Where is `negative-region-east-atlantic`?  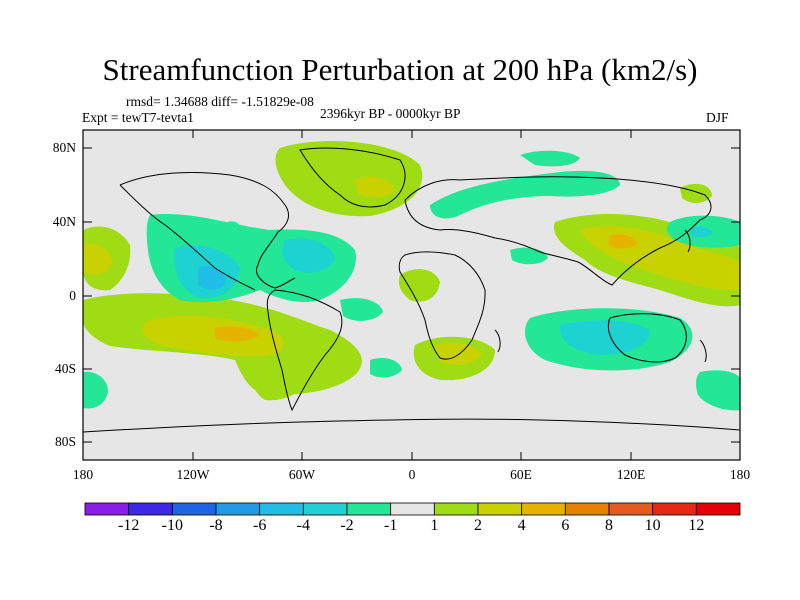 negative-region-east-atlantic is located at coordinates (386, 368).